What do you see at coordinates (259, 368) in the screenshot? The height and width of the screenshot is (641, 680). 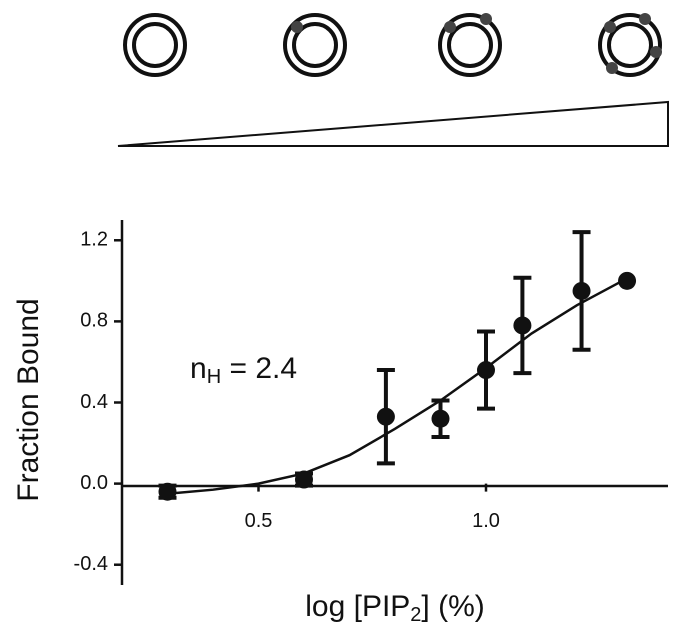 I see `annotation-rest: = 2.4` at bounding box center [259, 368].